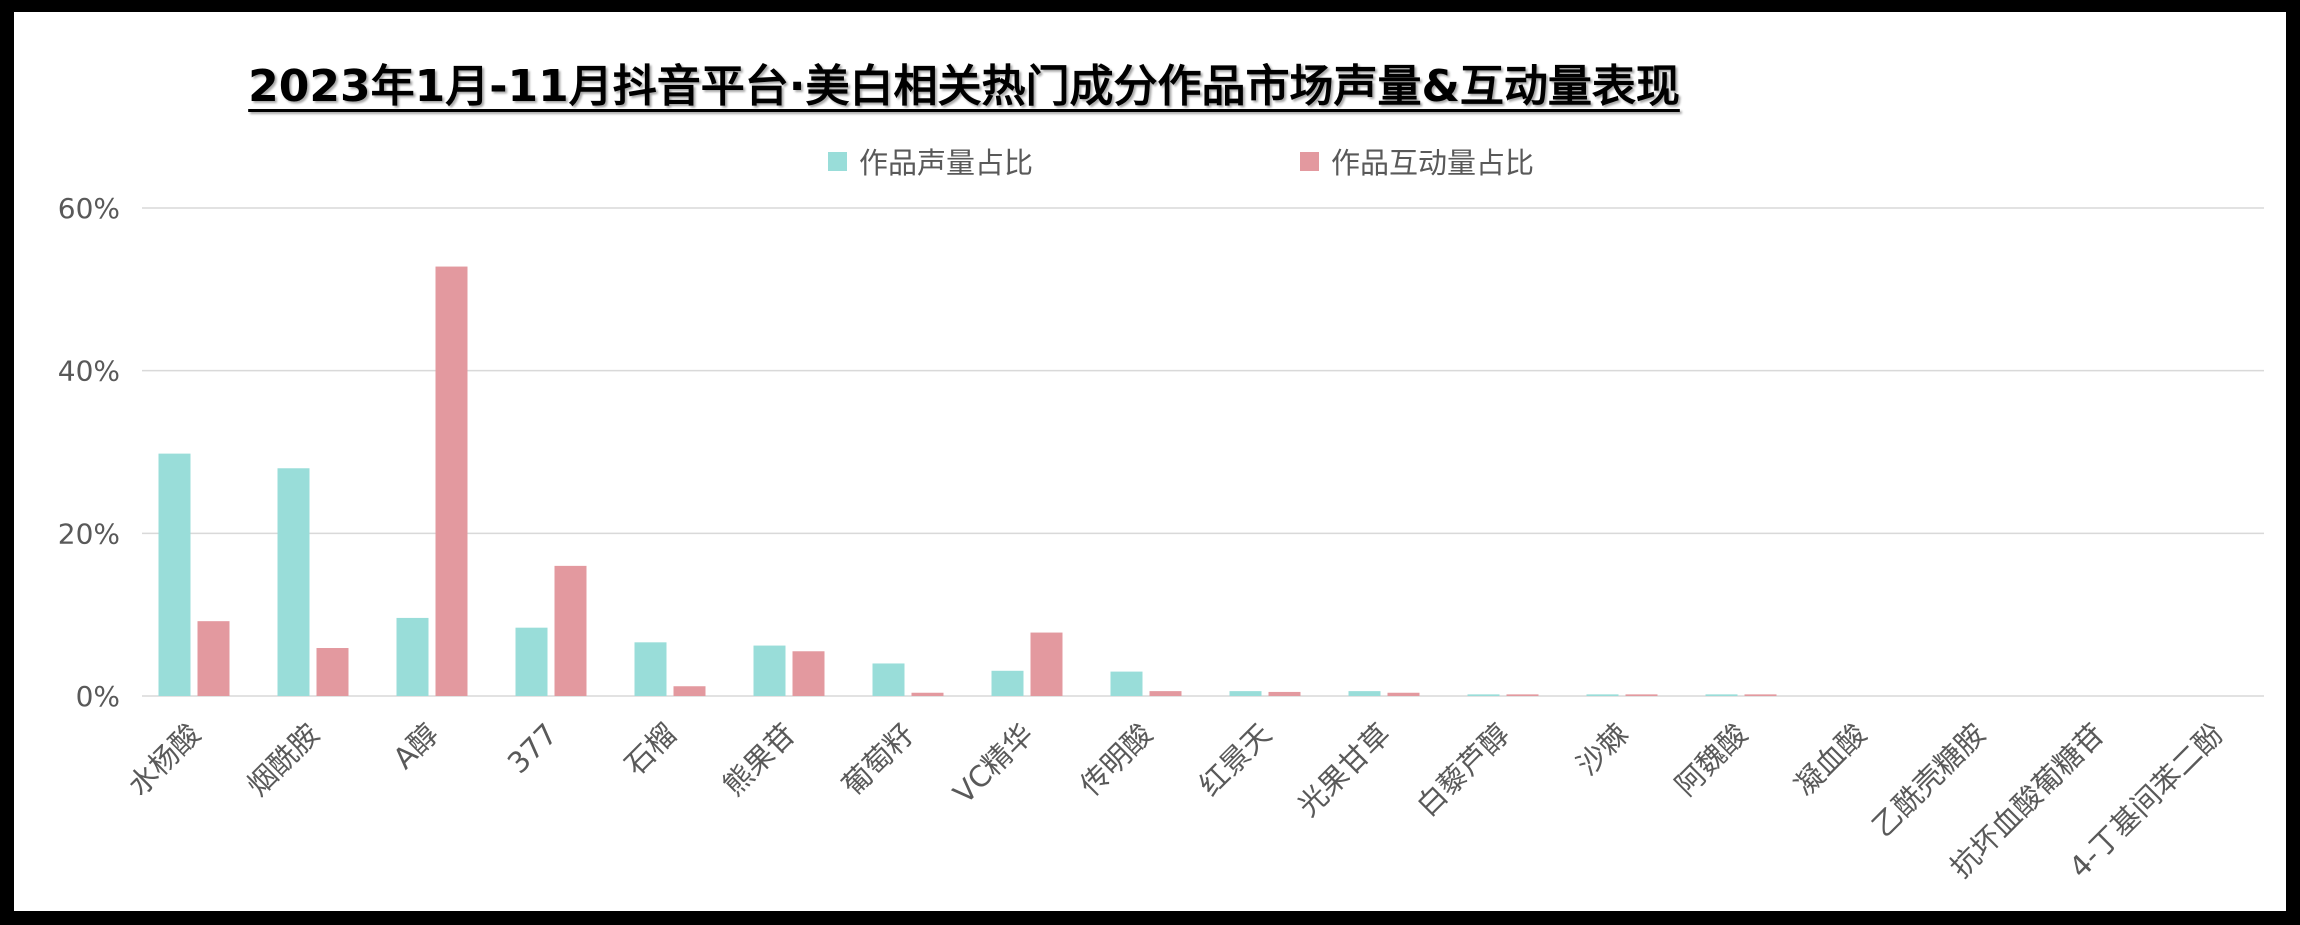 Image resolution: width=2300 pixels, height=925 pixels. What do you see at coordinates (89, 533) in the screenshot?
I see `y-tick-label: 20%` at bounding box center [89, 533].